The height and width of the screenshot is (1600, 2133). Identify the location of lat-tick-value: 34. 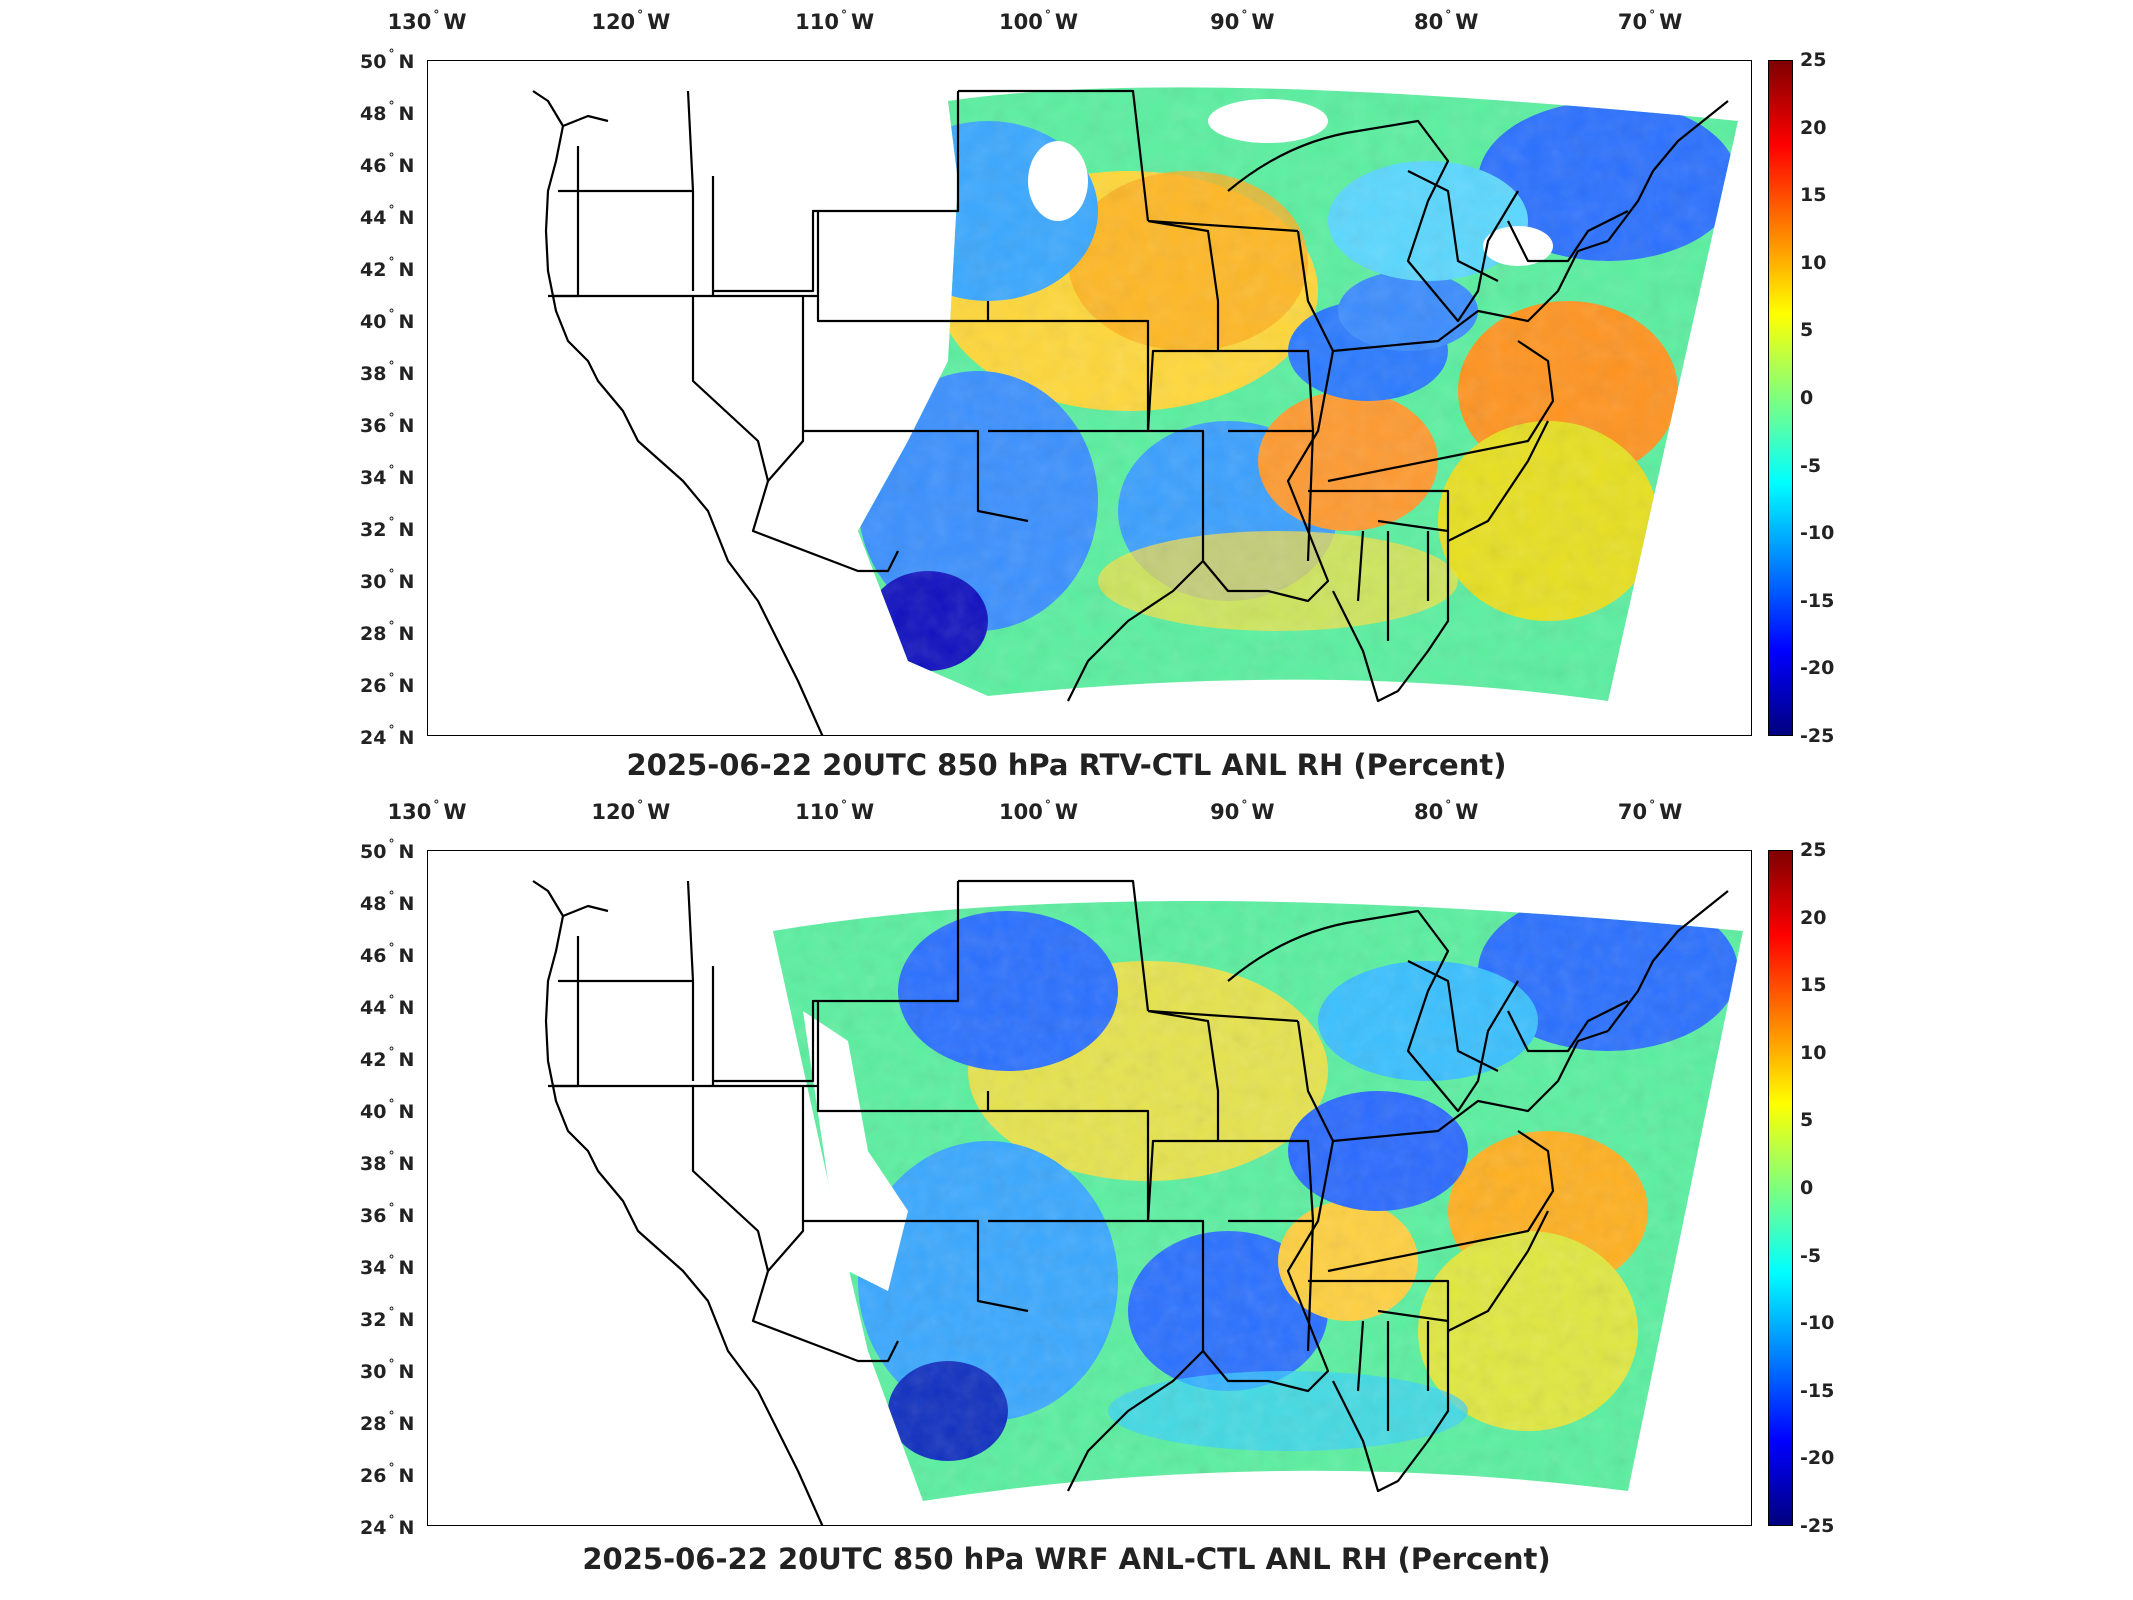
(373, 478).